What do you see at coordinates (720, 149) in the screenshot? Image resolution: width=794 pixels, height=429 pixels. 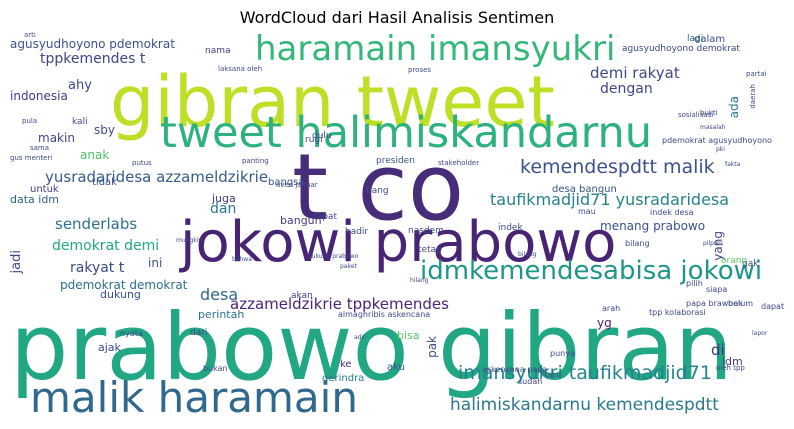 I see `cloud-word: pki` at bounding box center [720, 149].